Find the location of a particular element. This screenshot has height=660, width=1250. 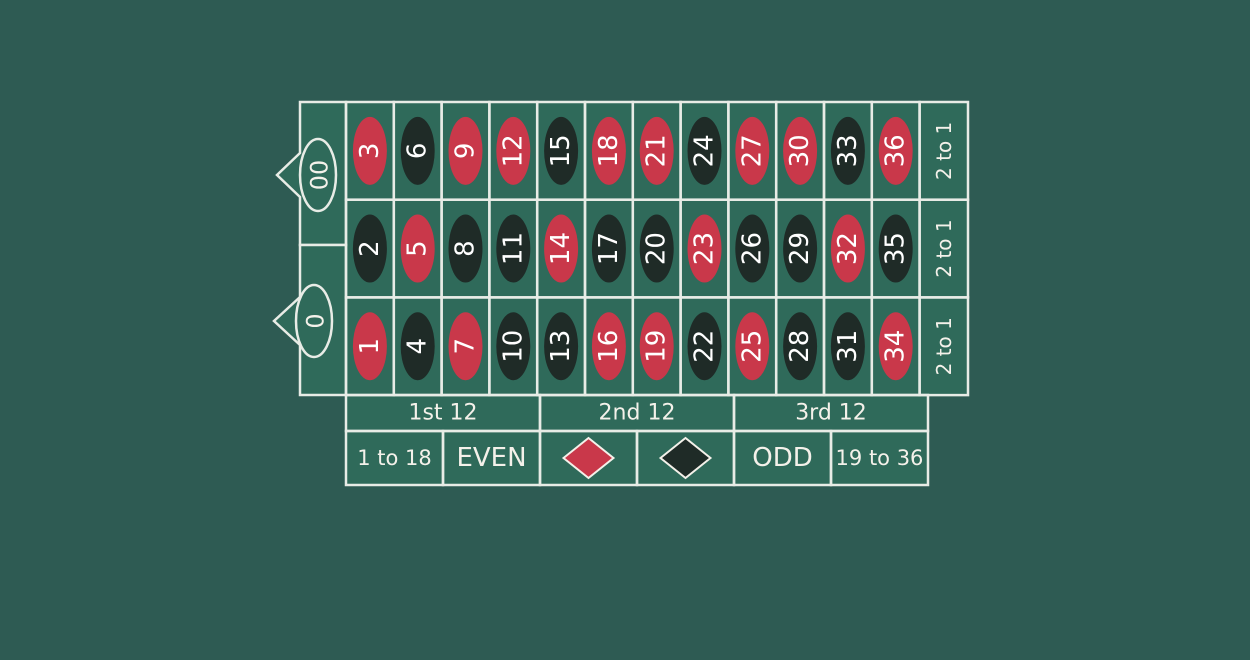

number-label: 30 is located at coordinates (800, 150).